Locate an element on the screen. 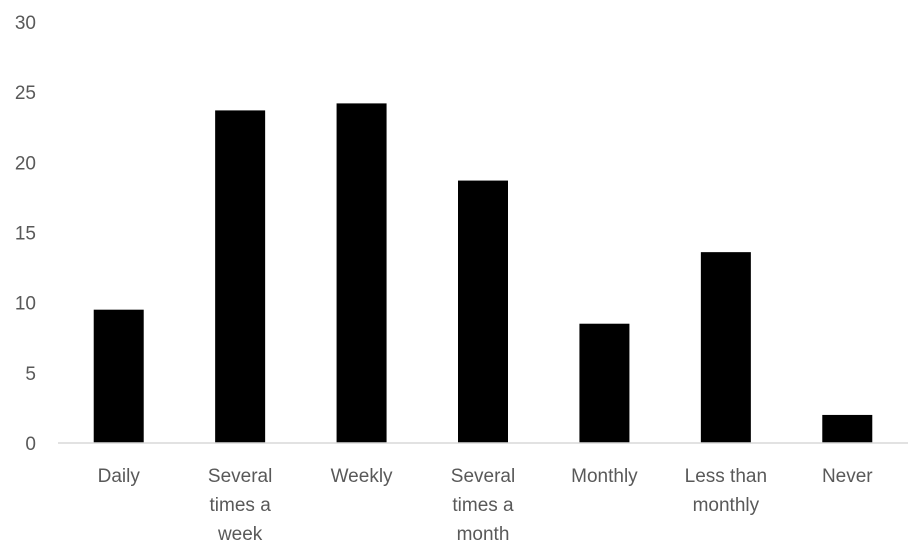 The image size is (908, 544). x-category-label: Daily is located at coordinates (119, 476).